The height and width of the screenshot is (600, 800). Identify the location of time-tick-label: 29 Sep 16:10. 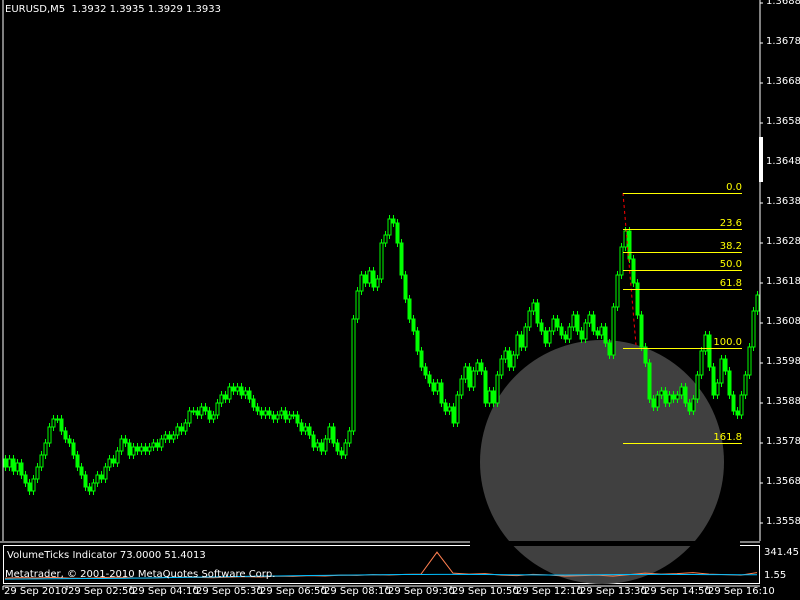
(741, 591).